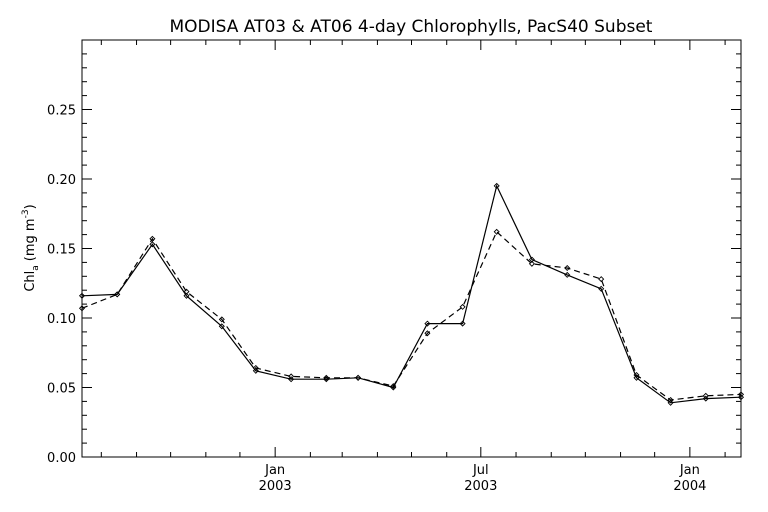 The height and width of the screenshot is (512, 768). Describe the element at coordinates (30, 281) in the screenshot. I see `y-label-main: Chl` at that location.